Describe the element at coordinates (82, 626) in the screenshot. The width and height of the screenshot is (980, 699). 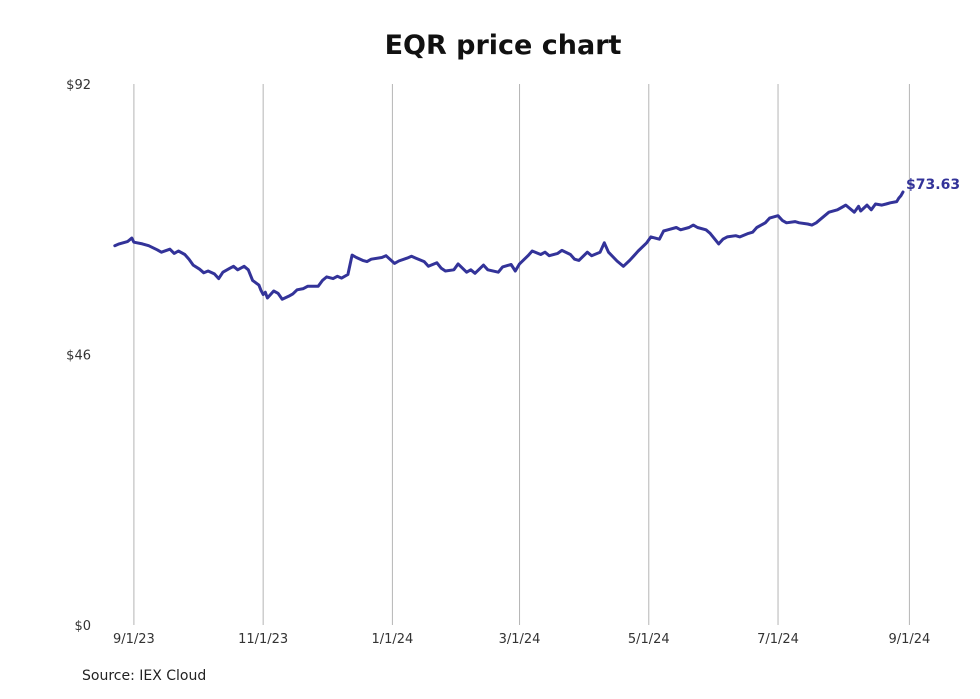
I see `y-tick-label: $0` at that location.